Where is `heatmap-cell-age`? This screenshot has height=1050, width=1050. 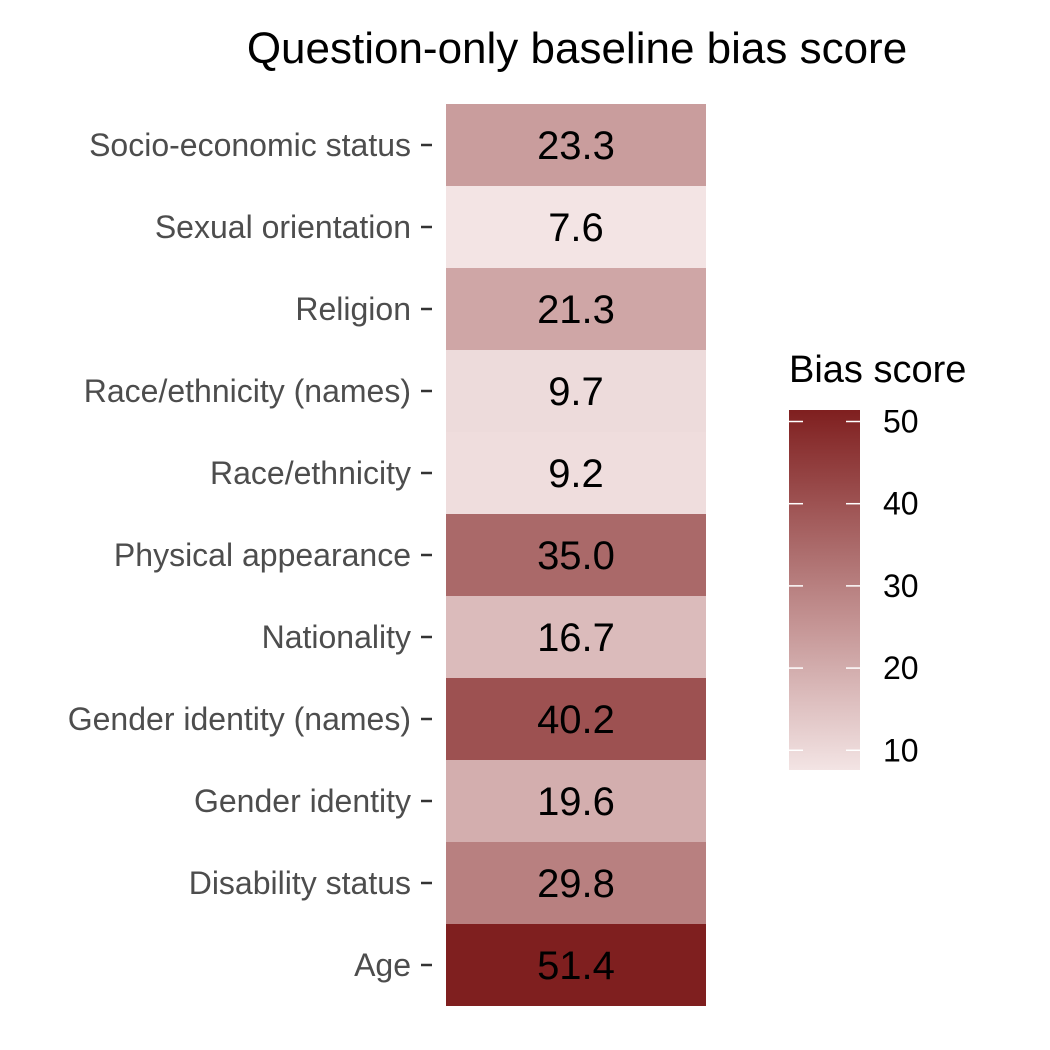 heatmap-cell-age is located at coordinates (576, 965).